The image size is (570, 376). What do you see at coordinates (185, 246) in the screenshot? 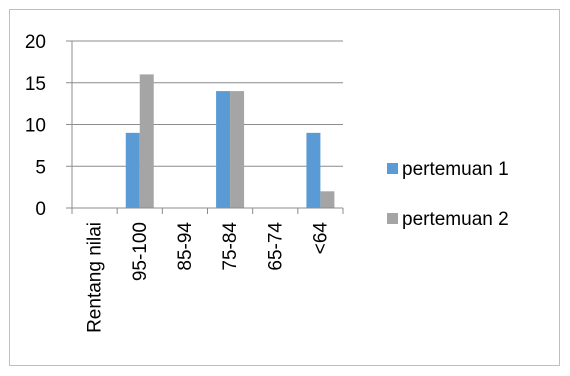
I see `x-tick-label: 85-94` at bounding box center [185, 246].